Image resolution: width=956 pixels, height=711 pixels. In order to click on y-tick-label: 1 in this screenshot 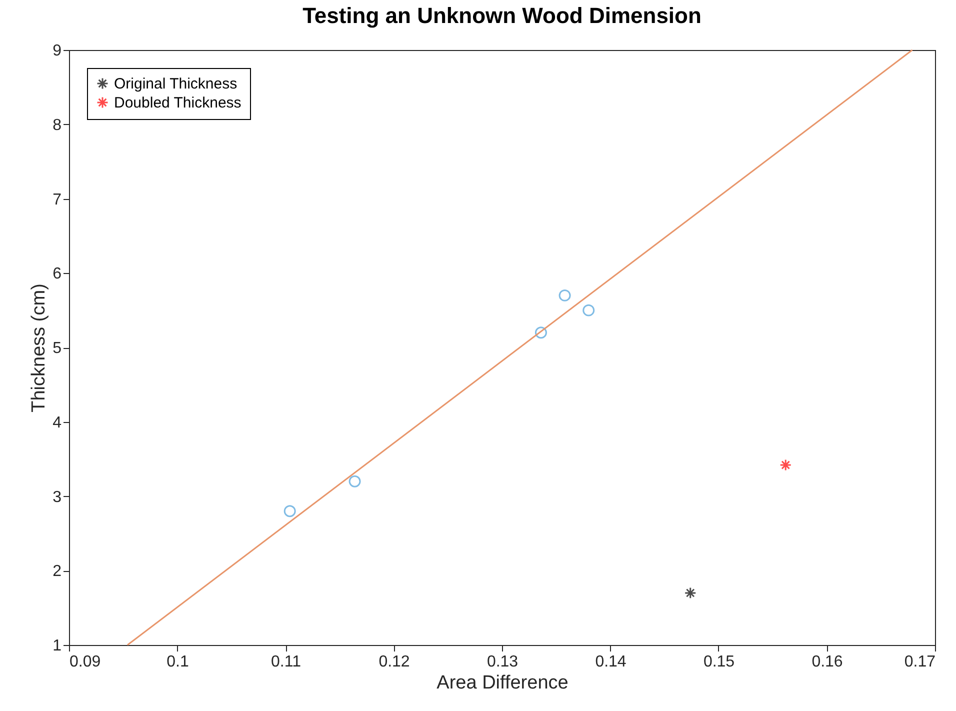, I will do `click(57, 646)`.